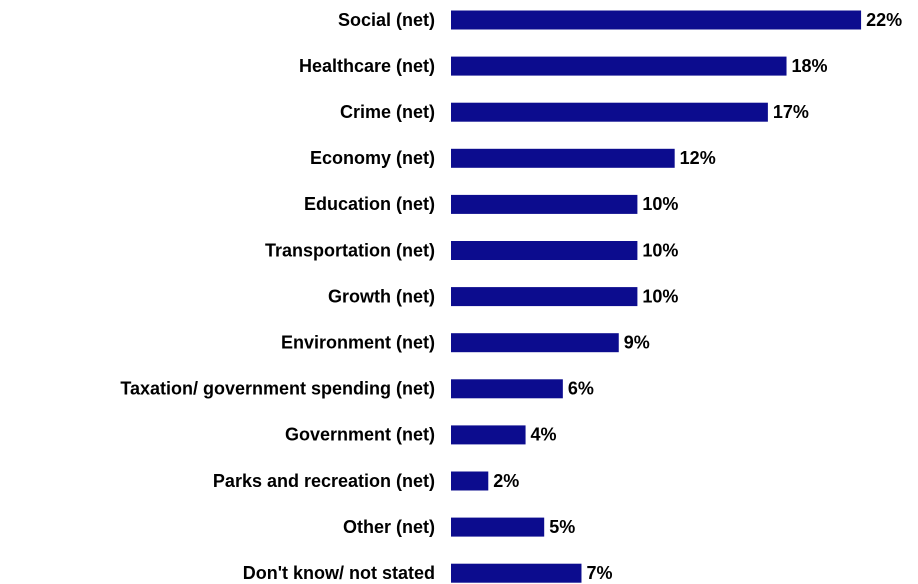 Image resolution: width=918 pixels, height=584 pixels. What do you see at coordinates (386, 20) in the screenshot?
I see `category-label: Social (net)` at bounding box center [386, 20].